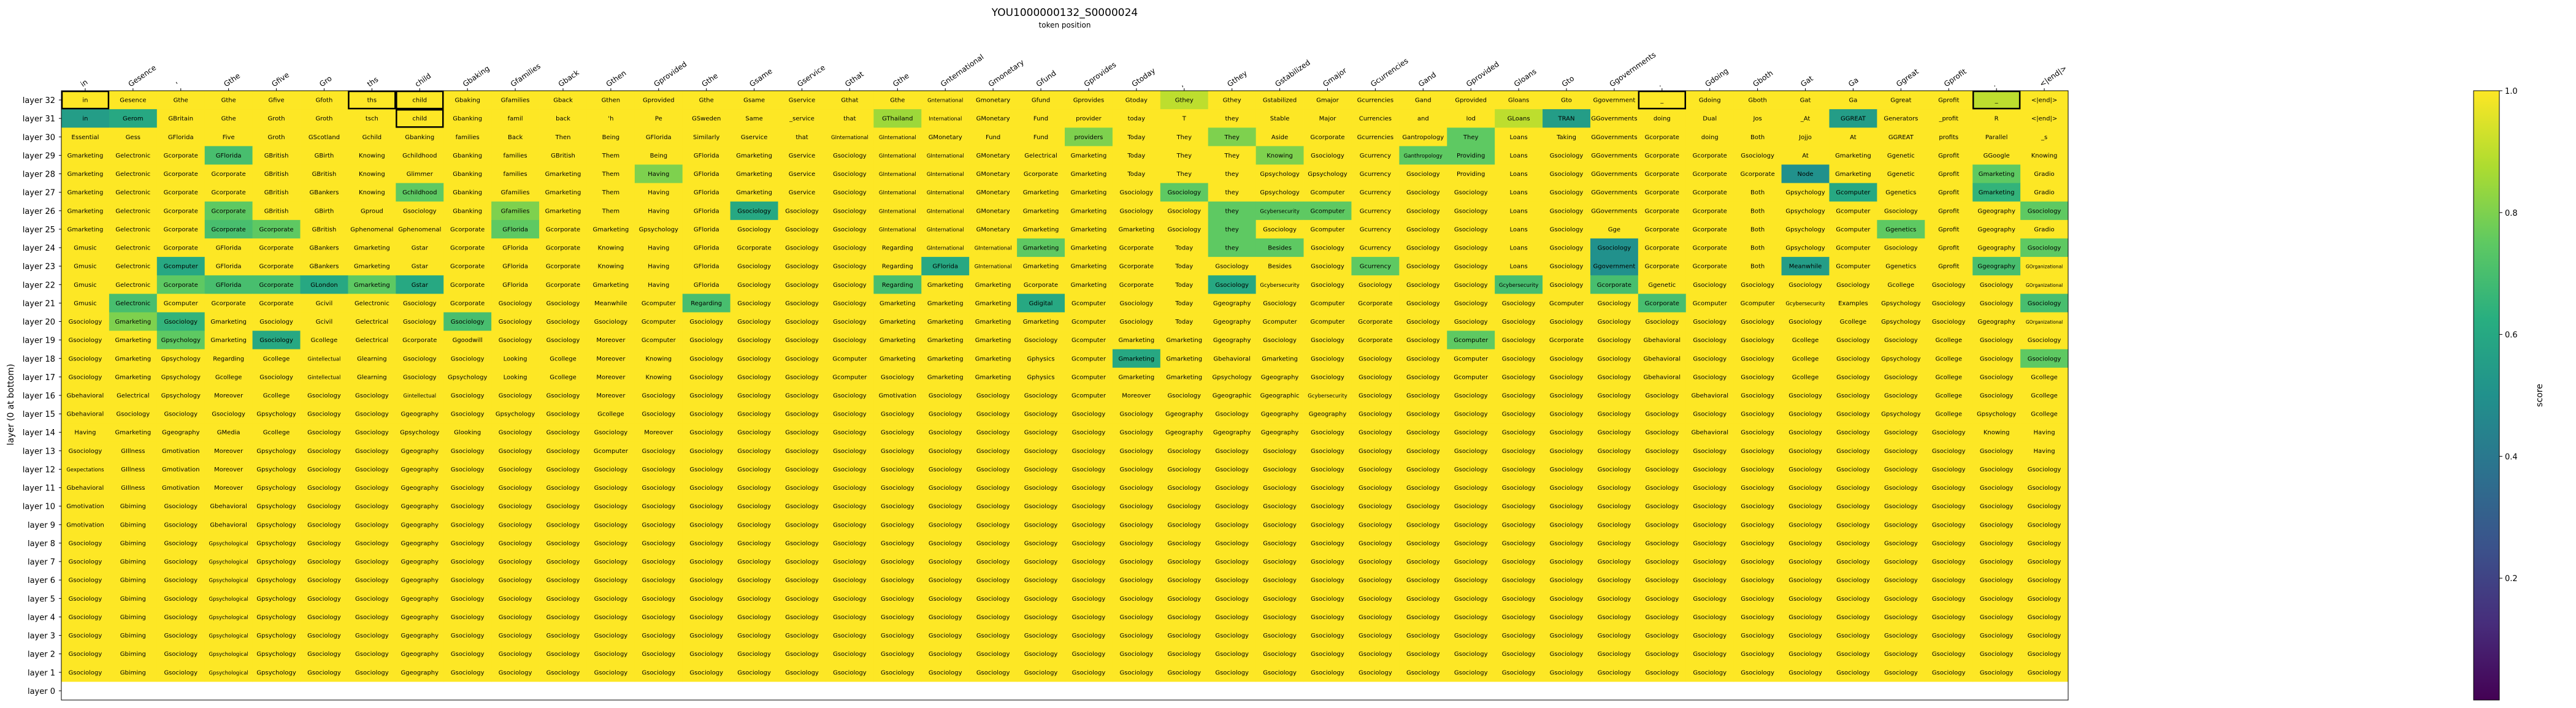 The width and height of the screenshot is (2576, 708). I want to click on cell-token-label: Ggreat, so click(1900, 100).